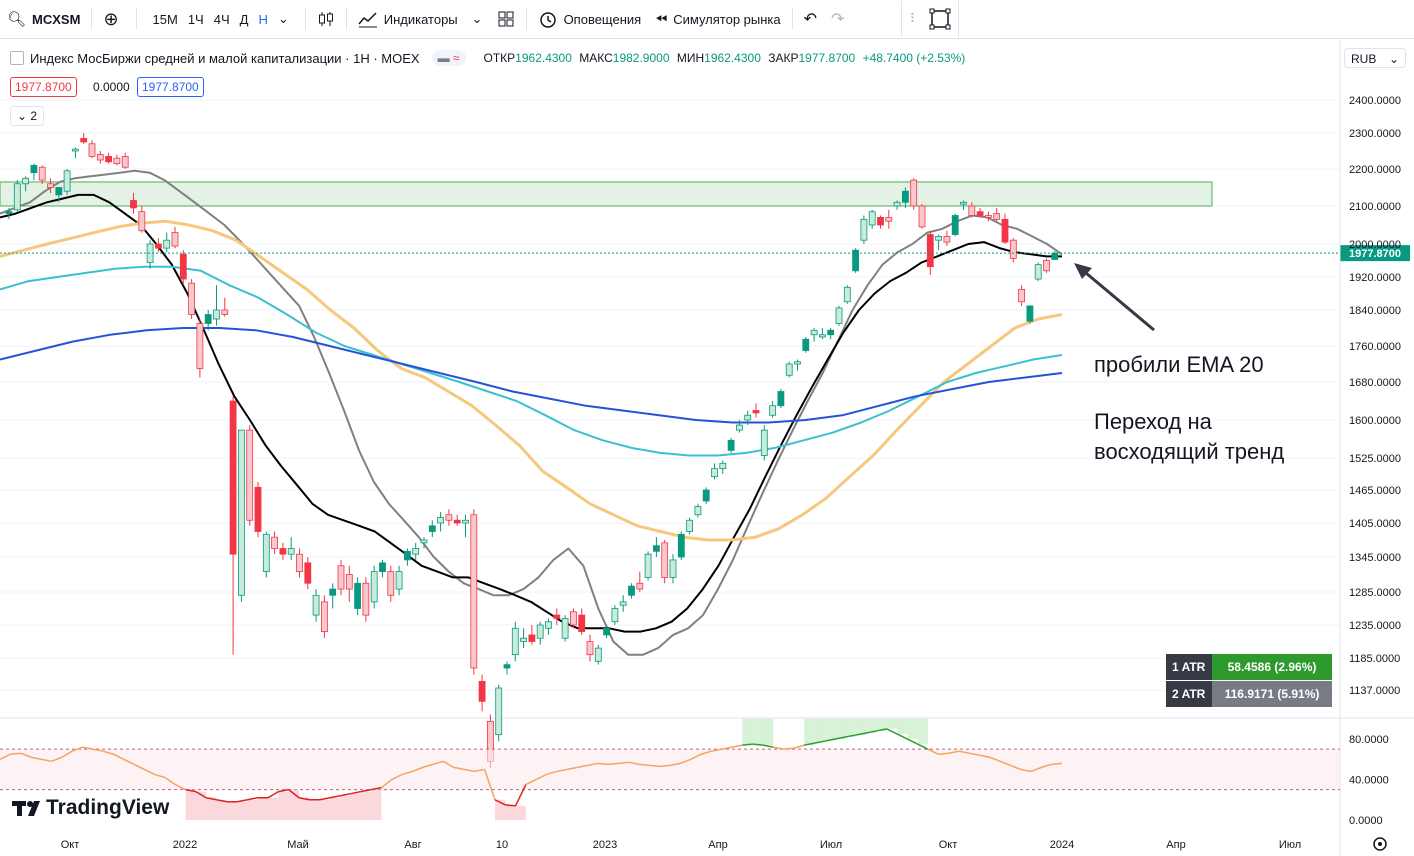 Image resolution: width=1414 pixels, height=856 pixels. I want to click on redo-button: ↷, so click(837, 19).